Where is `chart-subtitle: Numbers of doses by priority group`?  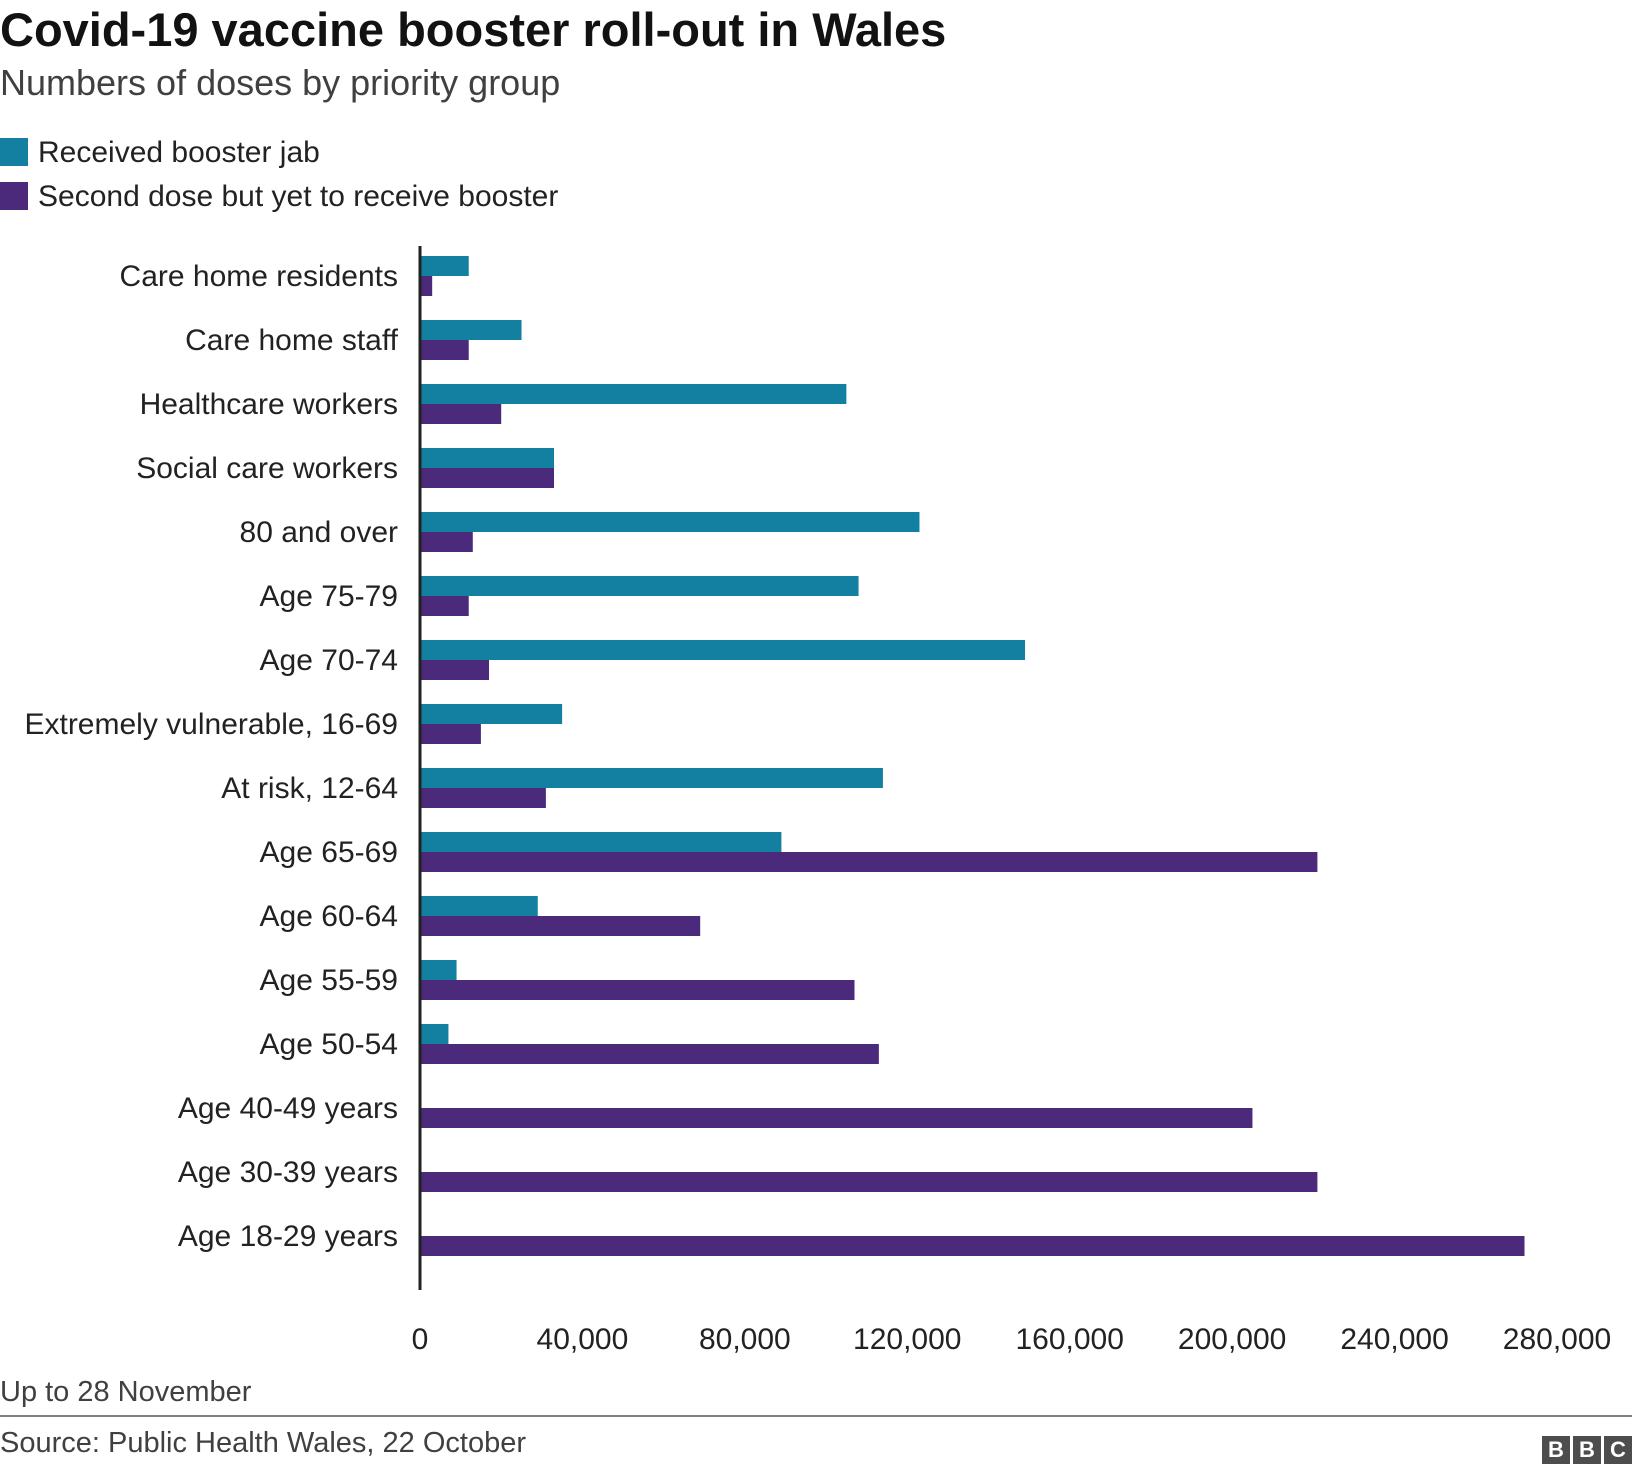 chart-subtitle: Numbers of doses by priority group is located at coordinates (280, 82).